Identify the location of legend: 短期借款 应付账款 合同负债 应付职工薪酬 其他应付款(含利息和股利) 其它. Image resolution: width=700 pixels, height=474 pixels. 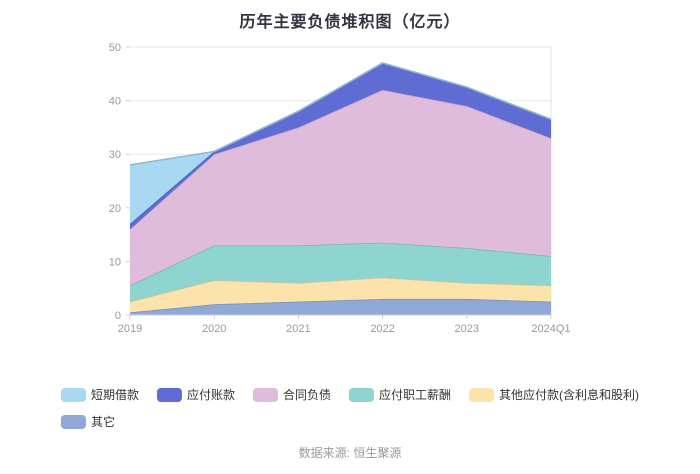
(349, 408).